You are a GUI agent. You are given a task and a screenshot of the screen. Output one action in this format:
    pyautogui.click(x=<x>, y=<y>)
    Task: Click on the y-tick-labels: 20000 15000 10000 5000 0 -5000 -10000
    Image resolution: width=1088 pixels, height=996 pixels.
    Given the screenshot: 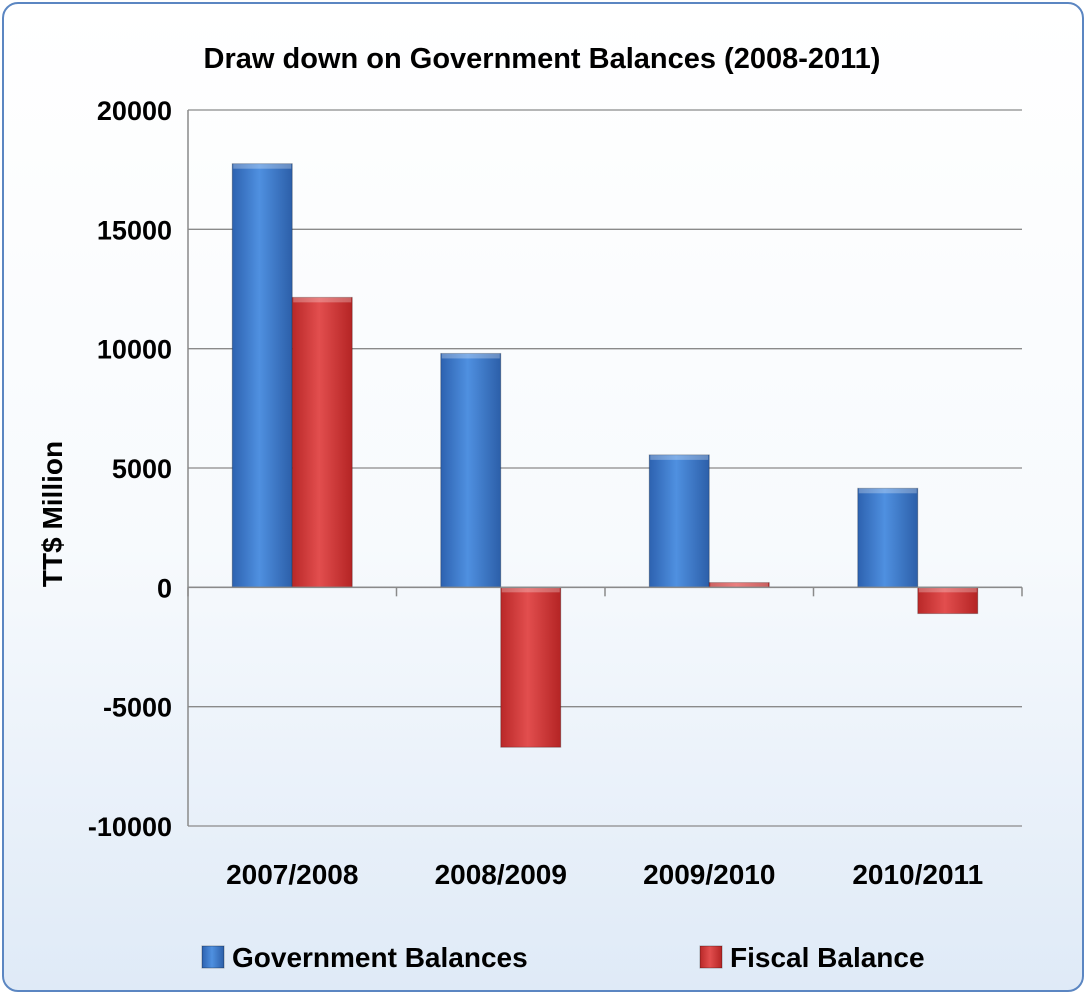 What is the action you would take?
    pyautogui.click(x=130, y=469)
    